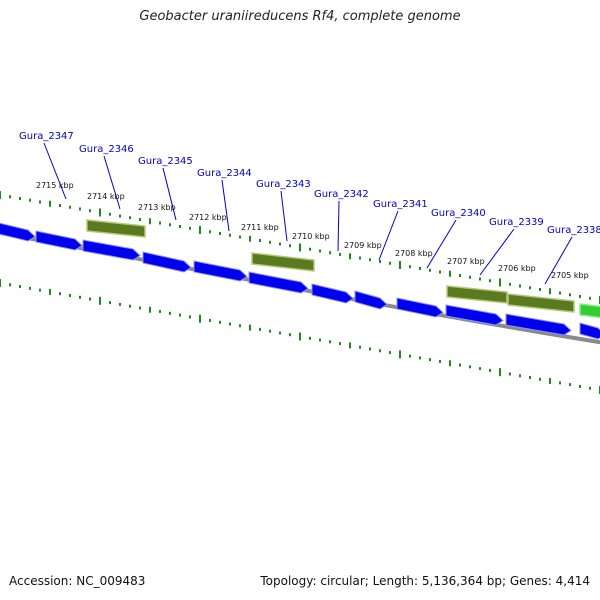 This screenshot has height=600, width=600. What do you see at coordinates (589, 311) in the screenshot?
I see `selected-gene-block` at bounding box center [589, 311].